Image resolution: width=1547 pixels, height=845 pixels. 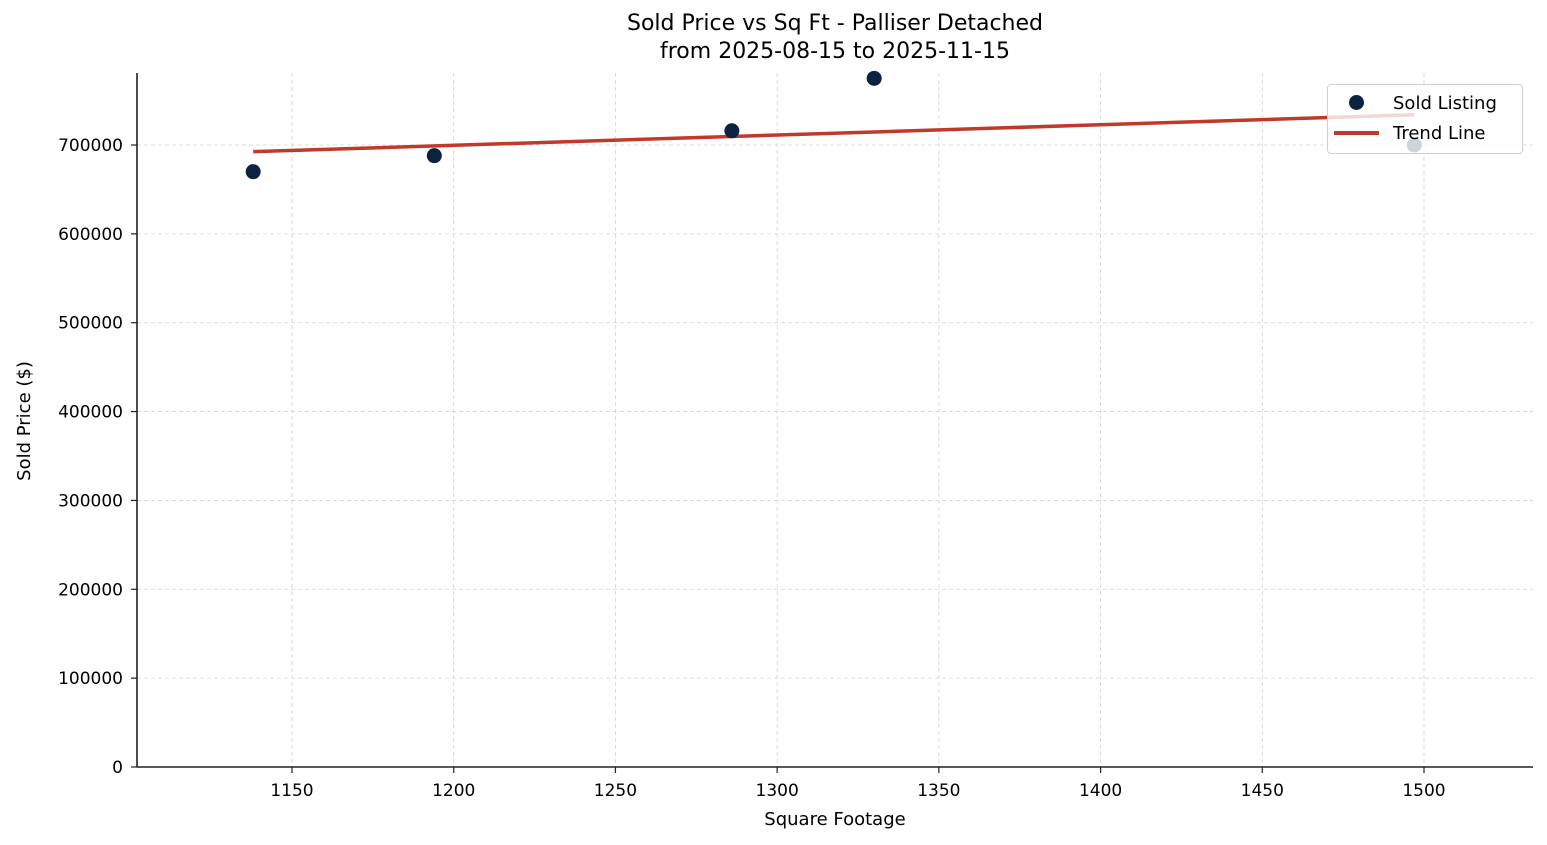 What do you see at coordinates (291, 791) in the screenshot?
I see `x-tick-label: 1150` at bounding box center [291, 791].